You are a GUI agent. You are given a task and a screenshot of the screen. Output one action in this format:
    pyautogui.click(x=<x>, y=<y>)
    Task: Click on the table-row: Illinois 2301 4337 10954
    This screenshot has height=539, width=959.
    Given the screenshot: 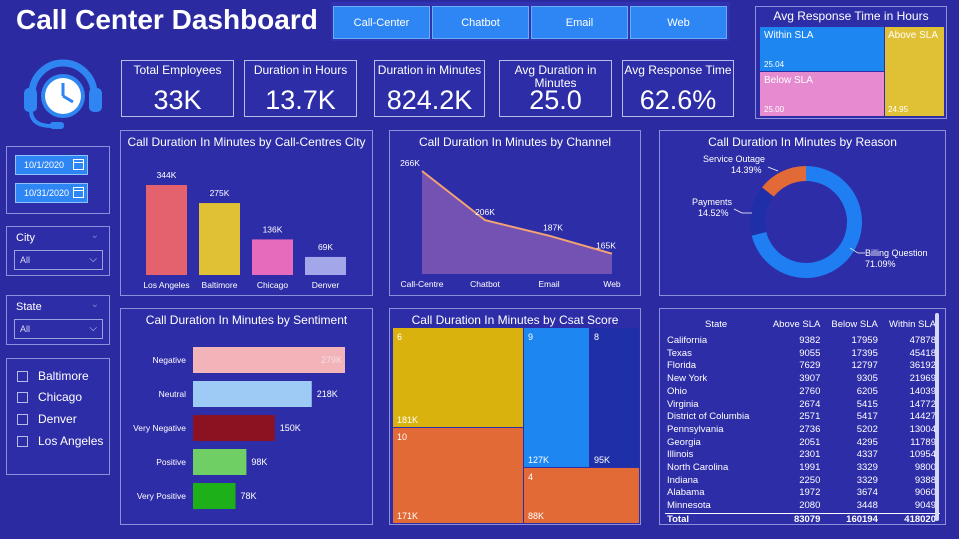 What is the action you would take?
    pyautogui.click(x=802, y=455)
    